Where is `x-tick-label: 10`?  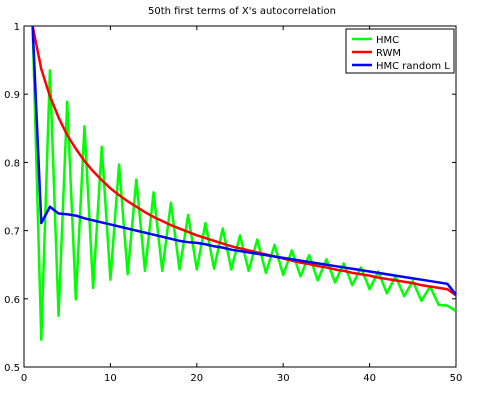 x-tick-label: 10 is located at coordinates (110, 378).